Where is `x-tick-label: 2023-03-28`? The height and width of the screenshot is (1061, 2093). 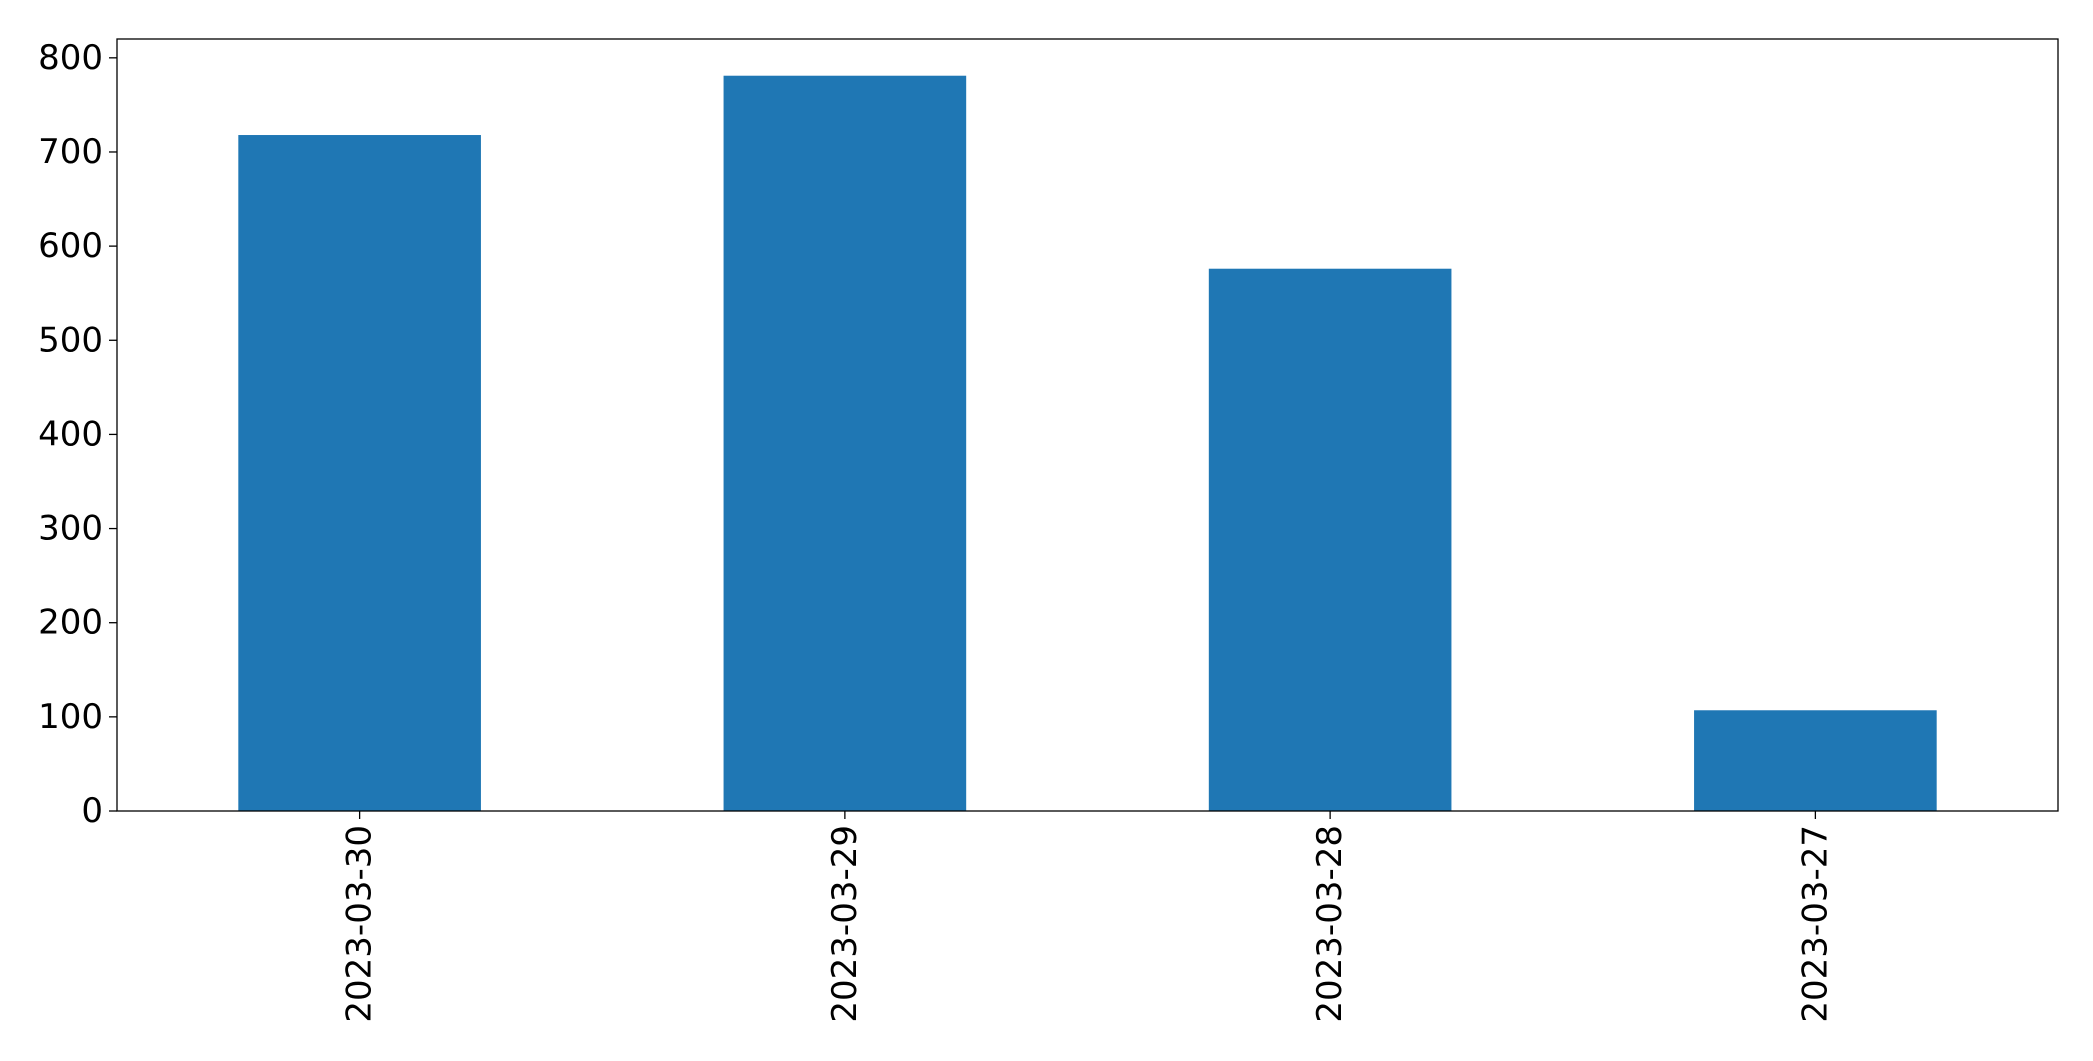 x-tick-label: 2023-03-28 is located at coordinates (1330, 924).